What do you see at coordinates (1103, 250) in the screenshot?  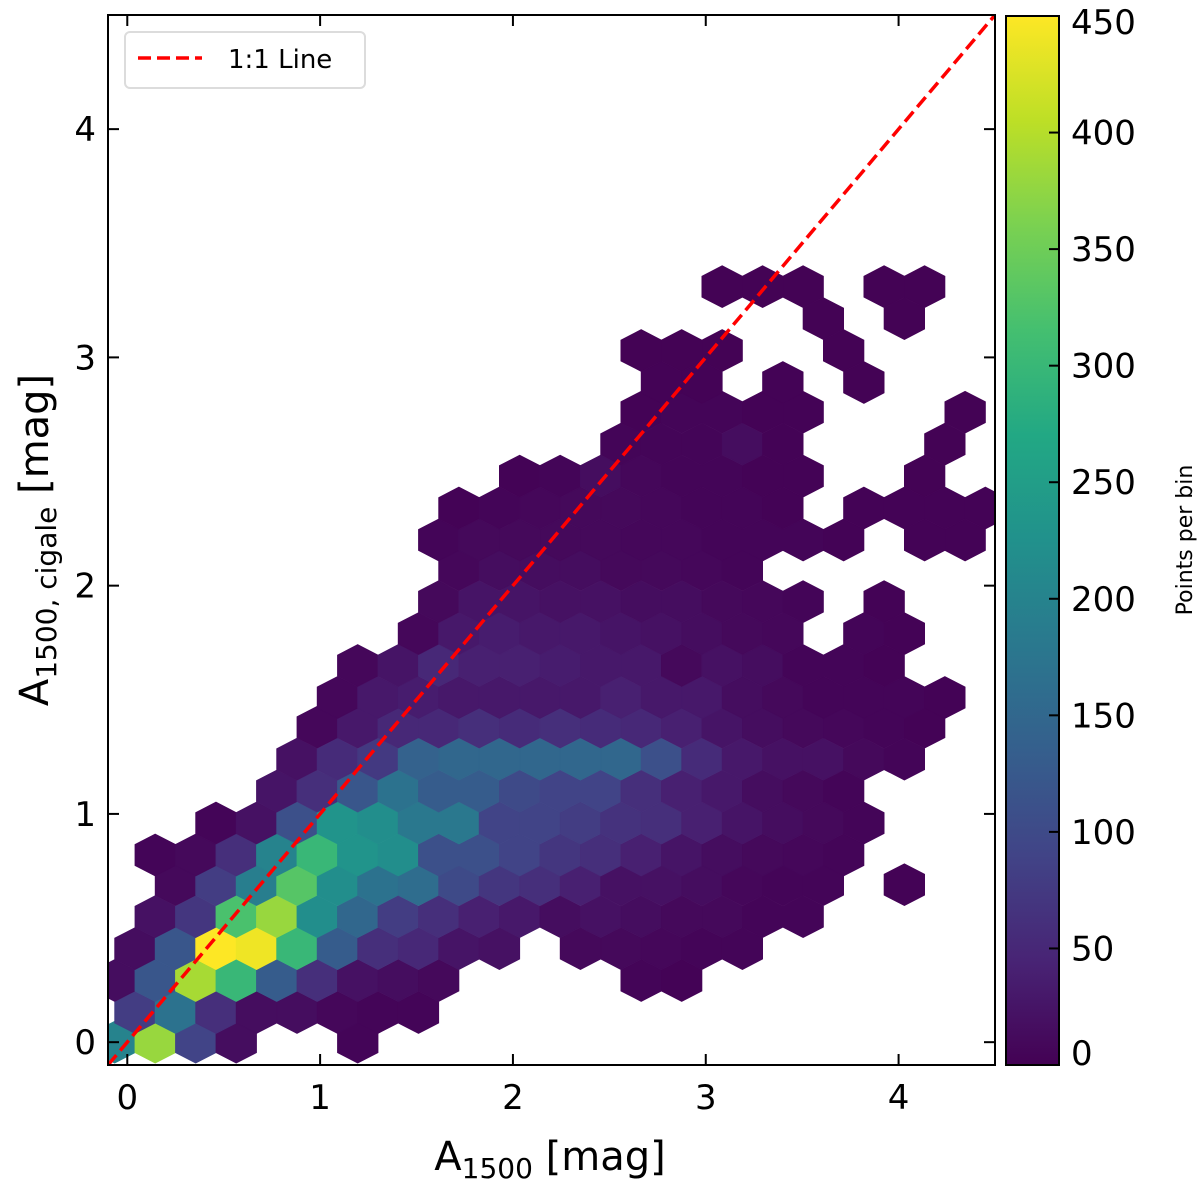 I see `colorbar-tick-label: 350` at bounding box center [1103, 250].